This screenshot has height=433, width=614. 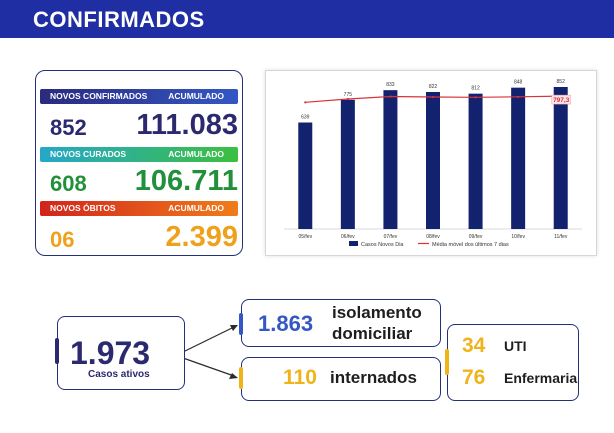 What do you see at coordinates (241, 378) in the screenshot?
I see `hospitalized-accent-bar` at bounding box center [241, 378].